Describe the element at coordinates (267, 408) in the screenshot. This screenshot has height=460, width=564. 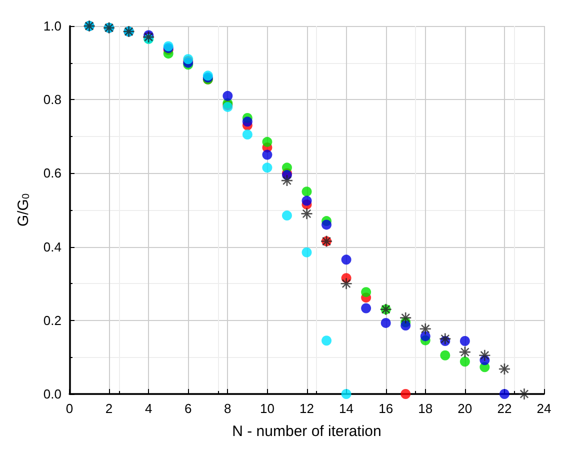
I see `x-tick-label: 10` at that location.